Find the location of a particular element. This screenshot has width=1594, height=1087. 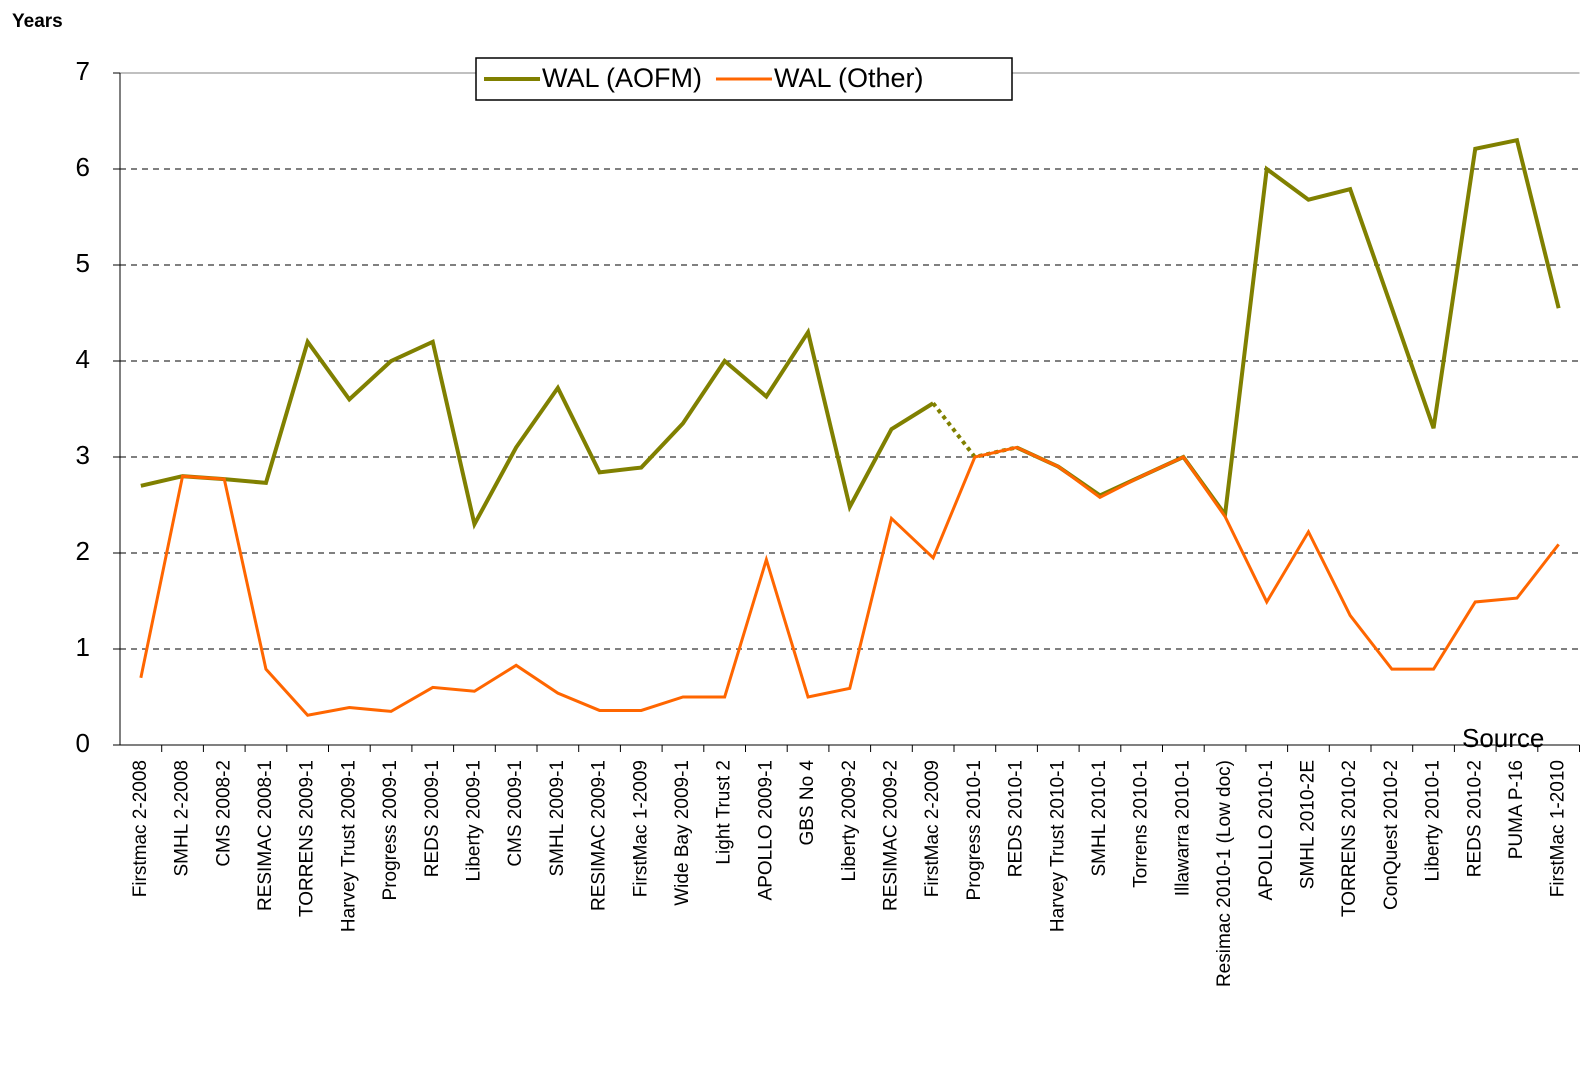

x-tick-label: Illawarra 2010-1 is located at coordinates (1182, 828).